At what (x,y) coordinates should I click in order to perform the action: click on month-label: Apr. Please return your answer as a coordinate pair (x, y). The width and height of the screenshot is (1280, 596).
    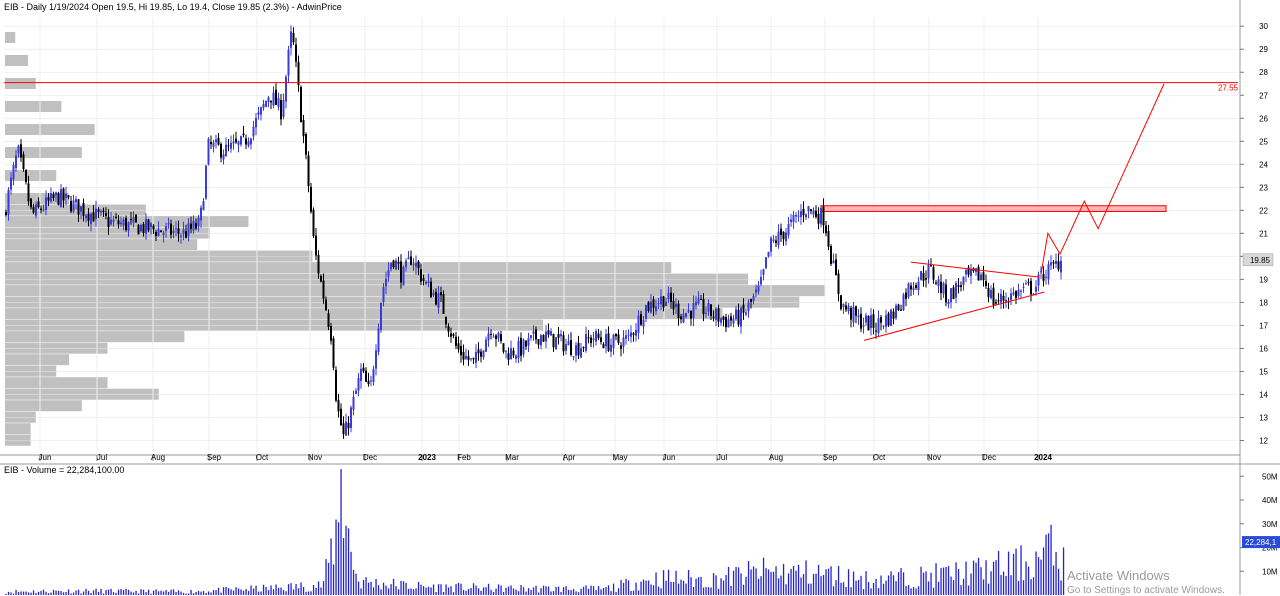
    Looking at the image, I should click on (569, 457).